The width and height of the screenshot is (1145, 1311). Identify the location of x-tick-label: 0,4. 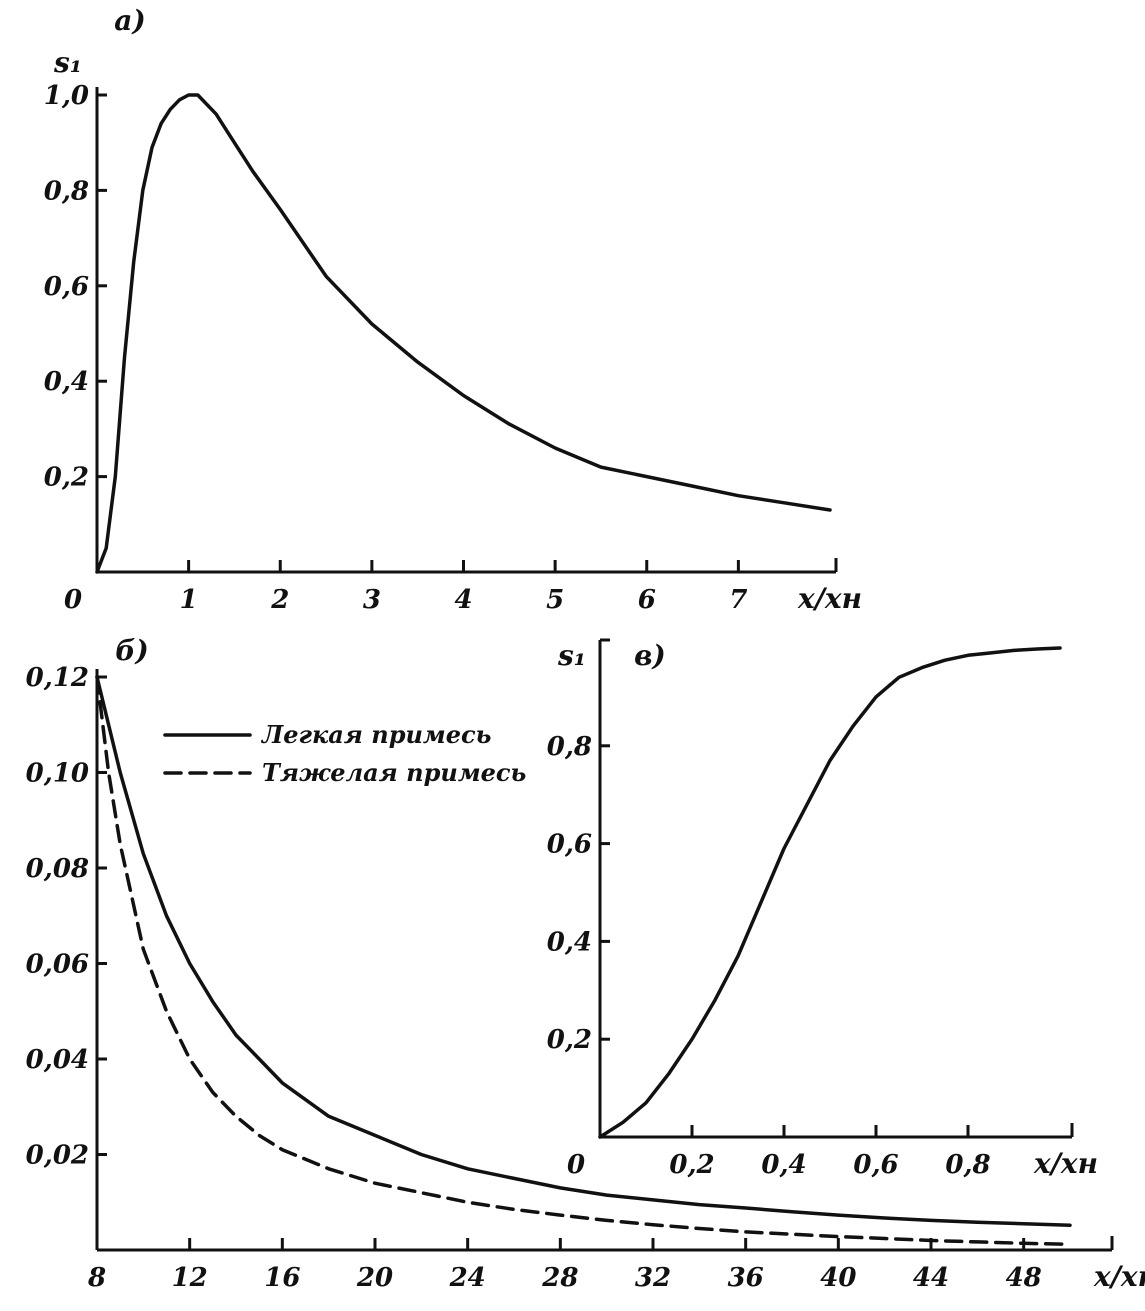
(783, 1165).